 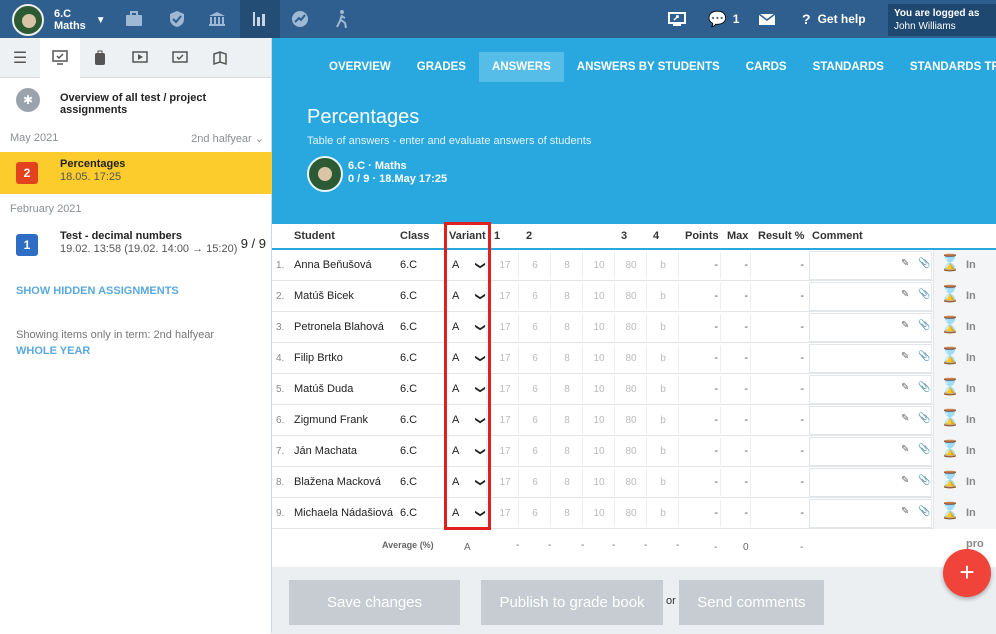 What do you see at coordinates (677, 19) in the screenshot?
I see `screen-share-icon` at bounding box center [677, 19].